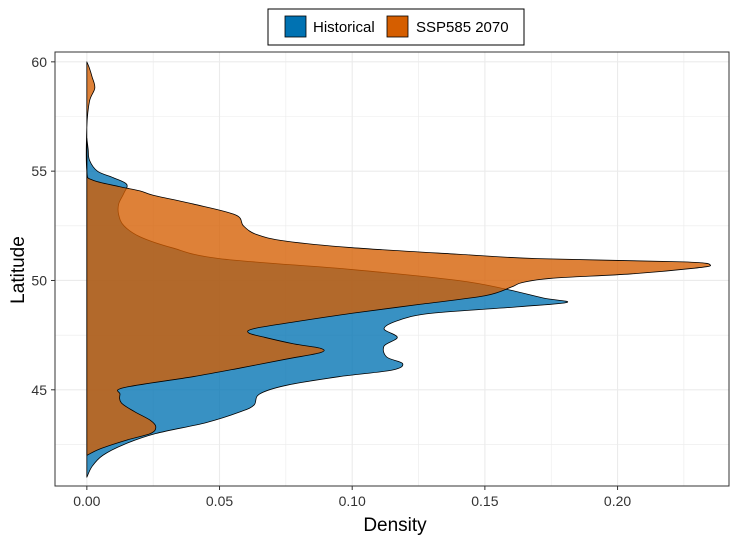 The height and width of the screenshot is (542, 742). What do you see at coordinates (43, 226) in the screenshot?
I see `y-axis: 45 50 55 60` at bounding box center [43, 226].